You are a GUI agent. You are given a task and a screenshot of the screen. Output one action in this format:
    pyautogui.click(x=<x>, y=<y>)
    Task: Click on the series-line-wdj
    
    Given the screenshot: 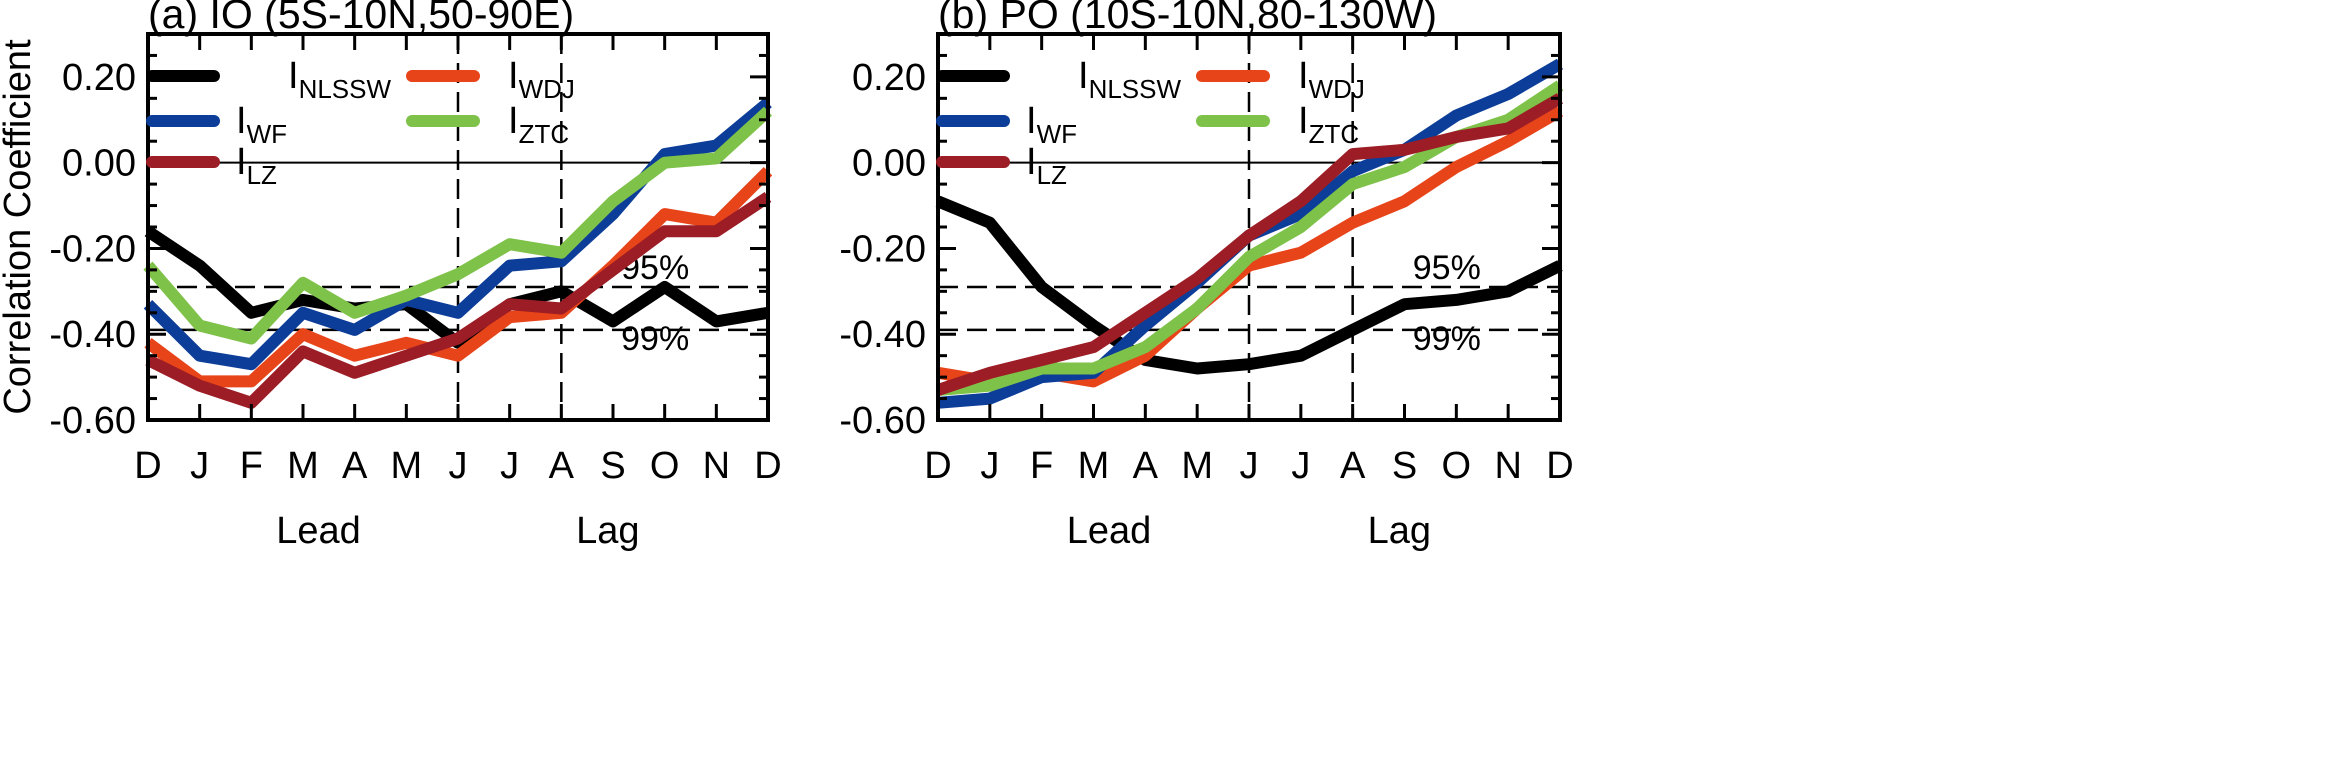 What is the action you would take?
    pyautogui.click(x=458, y=277)
    